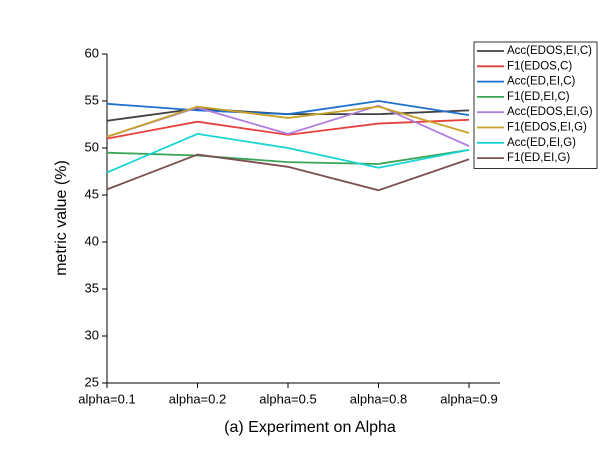 The image size is (599, 460). Describe the element at coordinates (538, 158) in the screenshot. I see `legend-label: F1(ED,EI,G)` at that location.